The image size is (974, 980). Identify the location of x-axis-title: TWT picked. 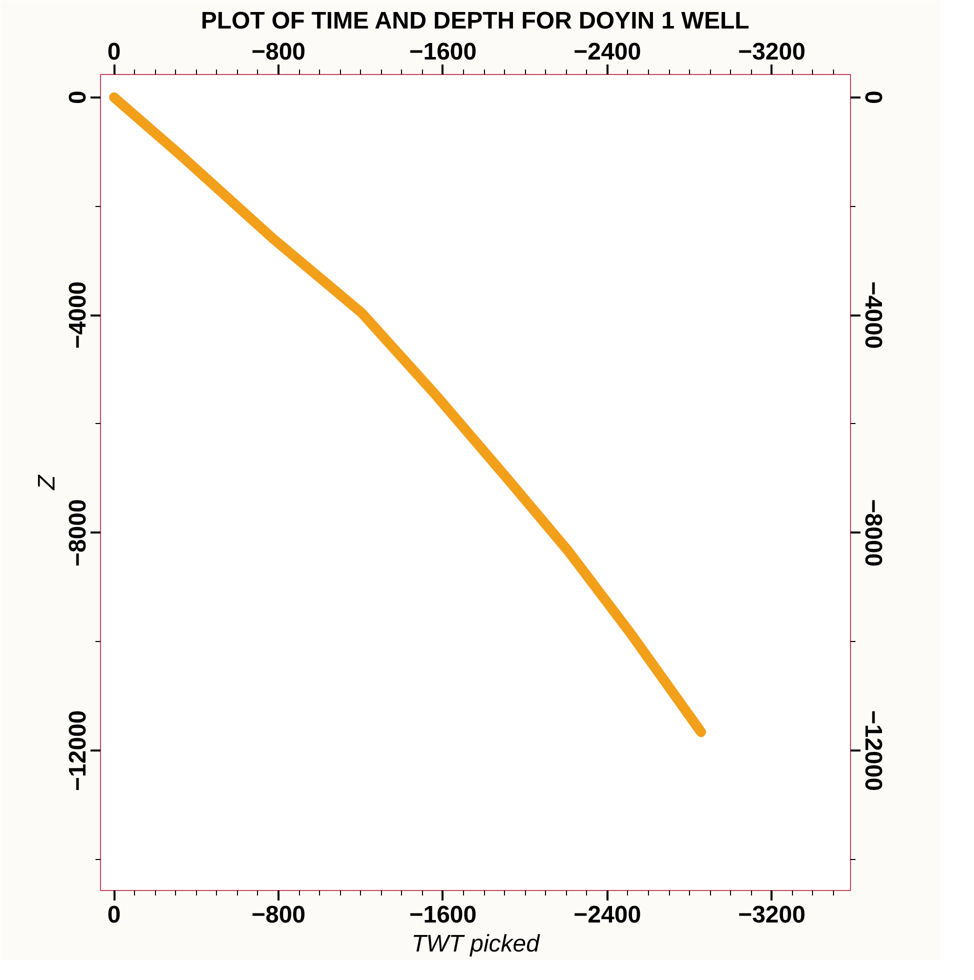
(475, 944).